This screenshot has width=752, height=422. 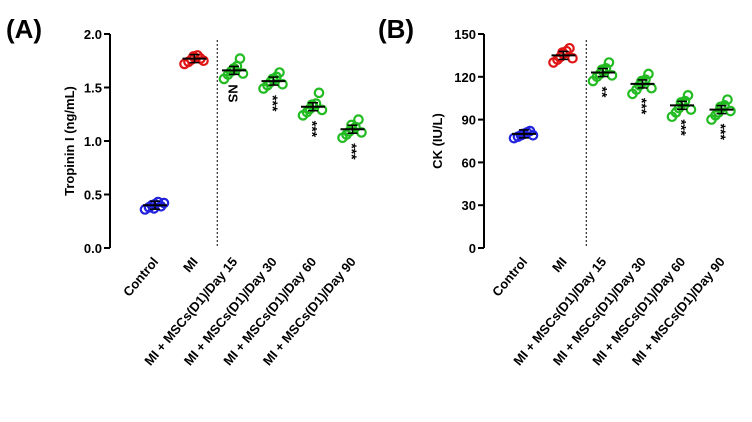 I want to click on panel-letter: (B), so click(x=396, y=29).